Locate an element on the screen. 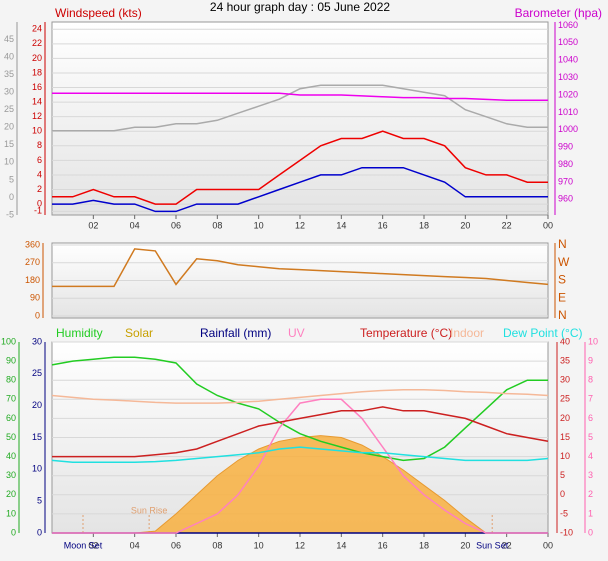 This screenshot has width=608, height=561. tick-label: 1000 is located at coordinates (568, 129).